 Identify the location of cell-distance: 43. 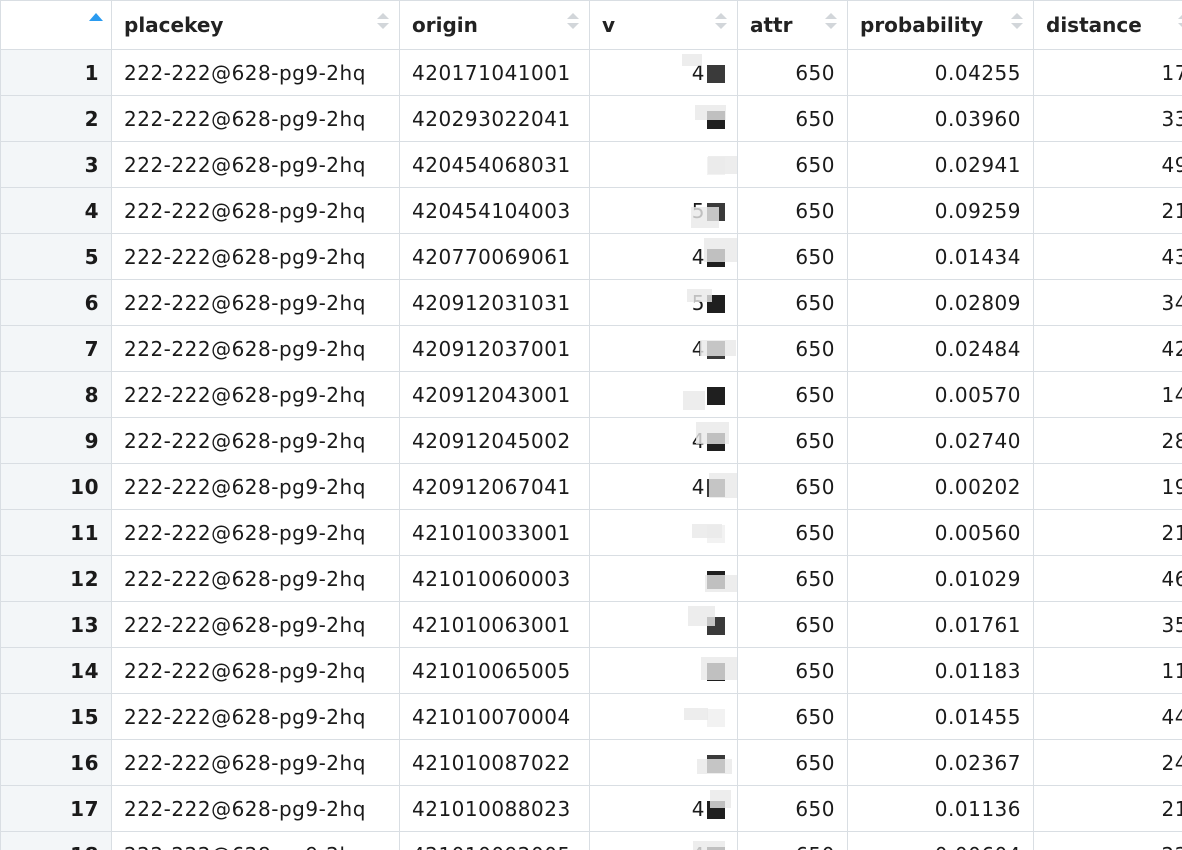
(1107, 256).